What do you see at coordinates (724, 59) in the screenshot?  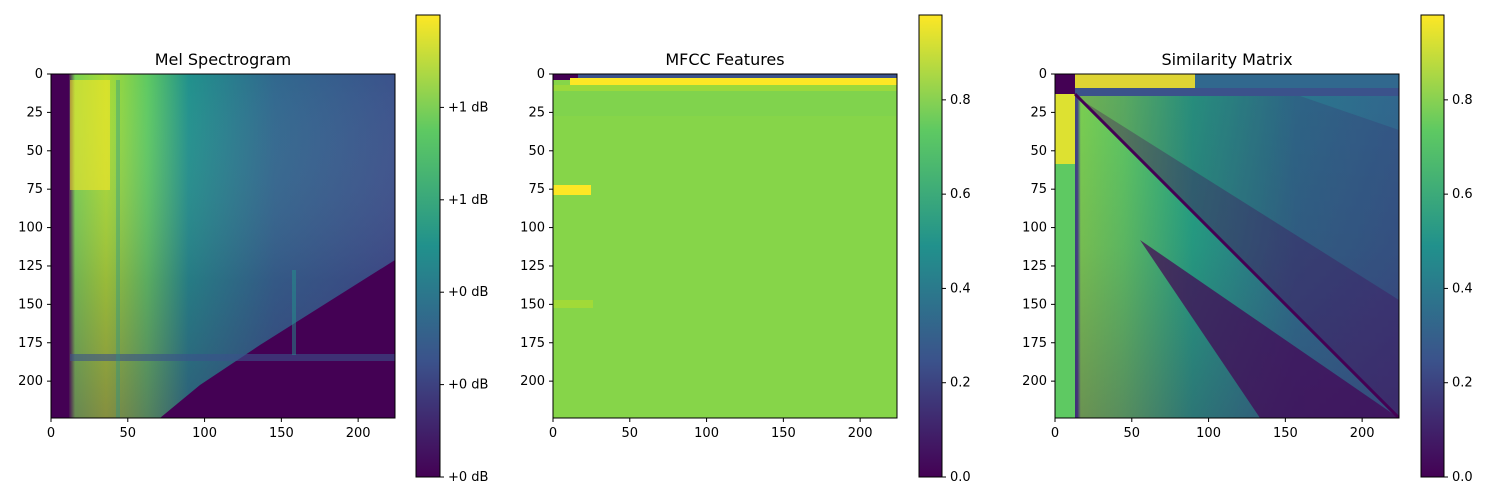 I see `chart-title: MFCC Features` at bounding box center [724, 59].